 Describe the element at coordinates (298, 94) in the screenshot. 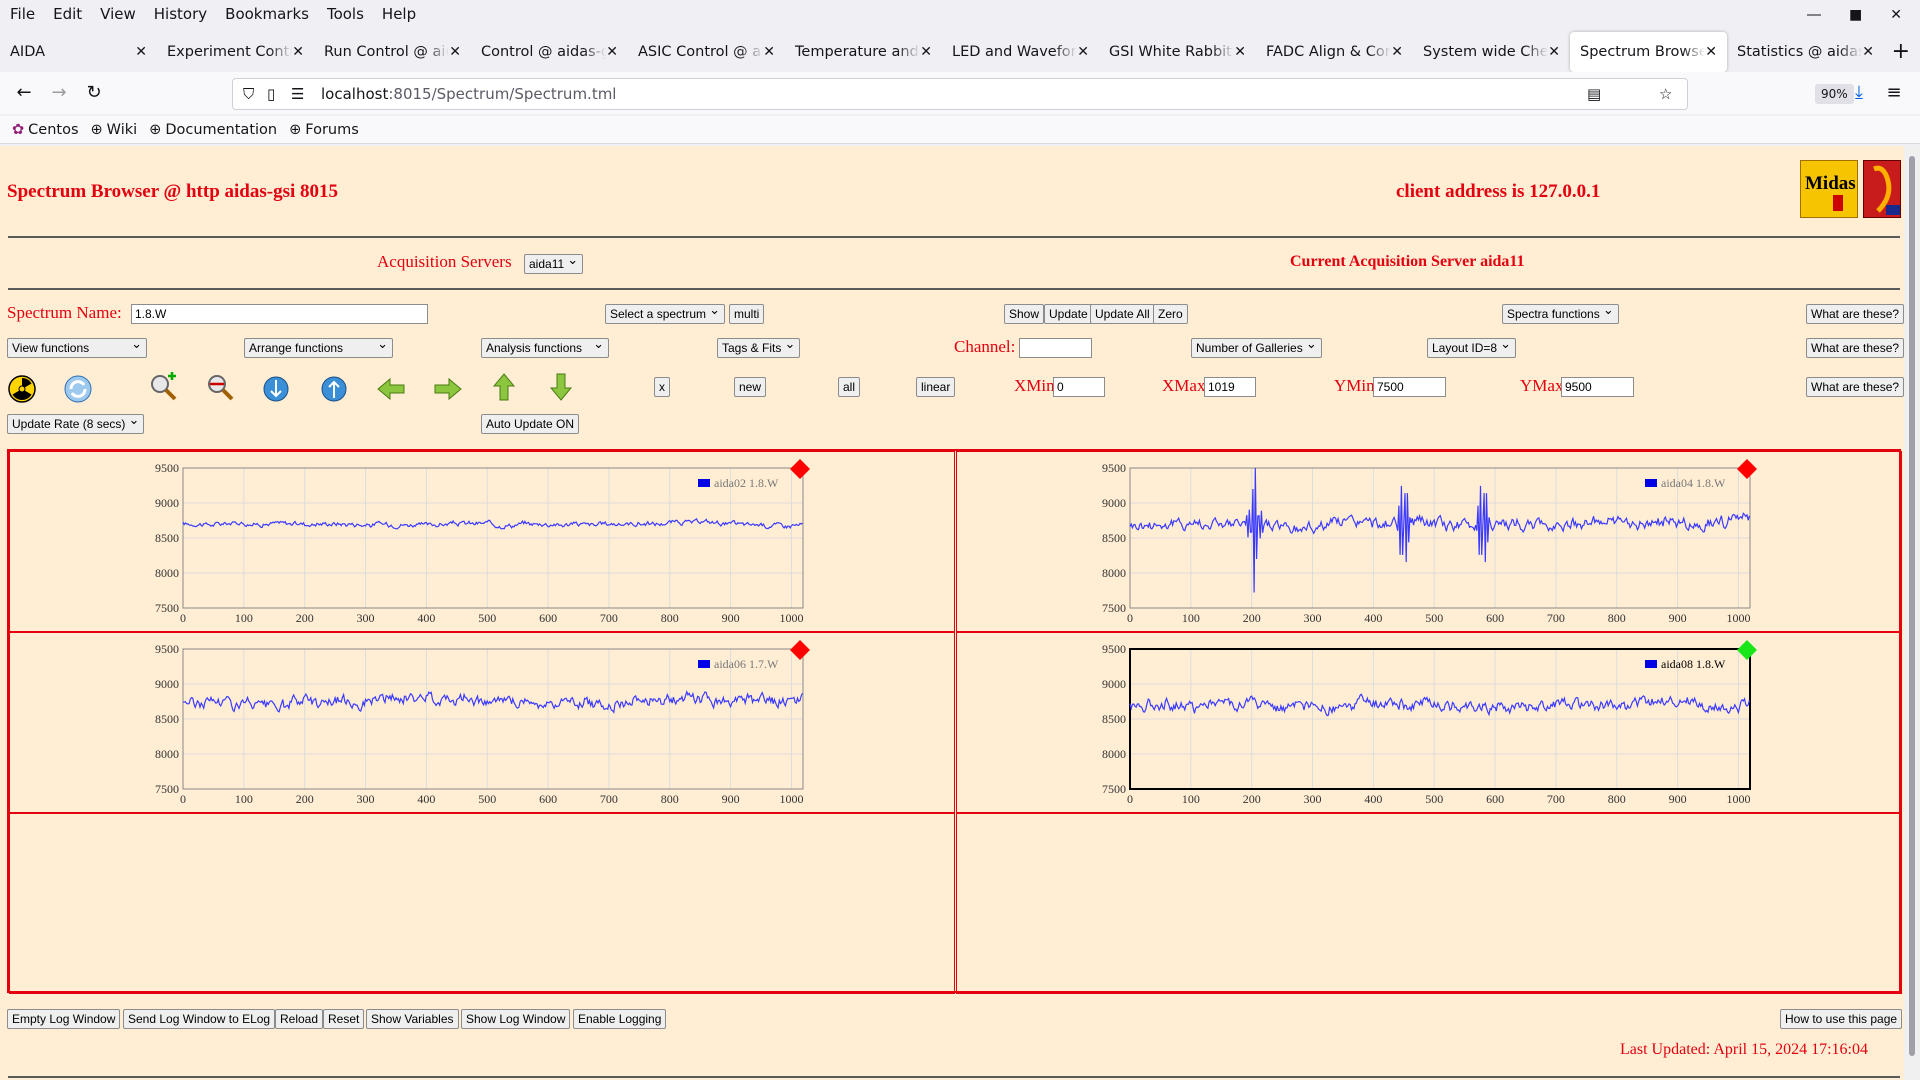

I see `permissions-icon: ☰` at that location.